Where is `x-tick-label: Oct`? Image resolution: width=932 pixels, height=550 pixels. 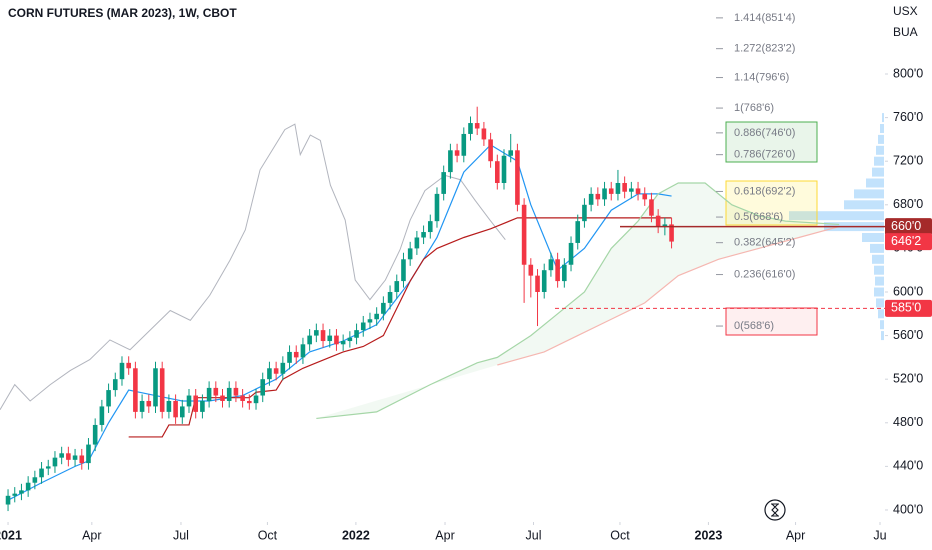 x-tick-label: Oct is located at coordinates (268, 535).